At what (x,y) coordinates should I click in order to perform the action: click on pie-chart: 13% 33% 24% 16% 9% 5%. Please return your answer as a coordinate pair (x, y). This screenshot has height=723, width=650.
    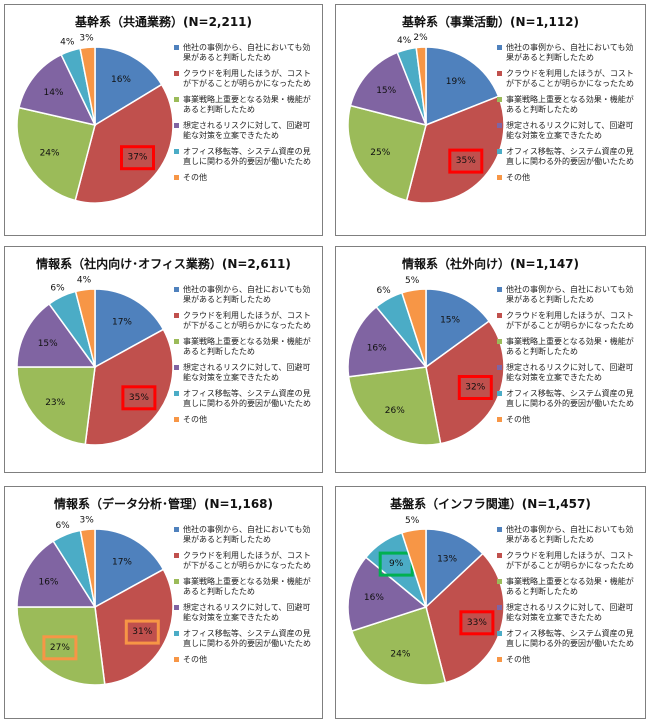
    Looking at the image, I should click on (426, 601).